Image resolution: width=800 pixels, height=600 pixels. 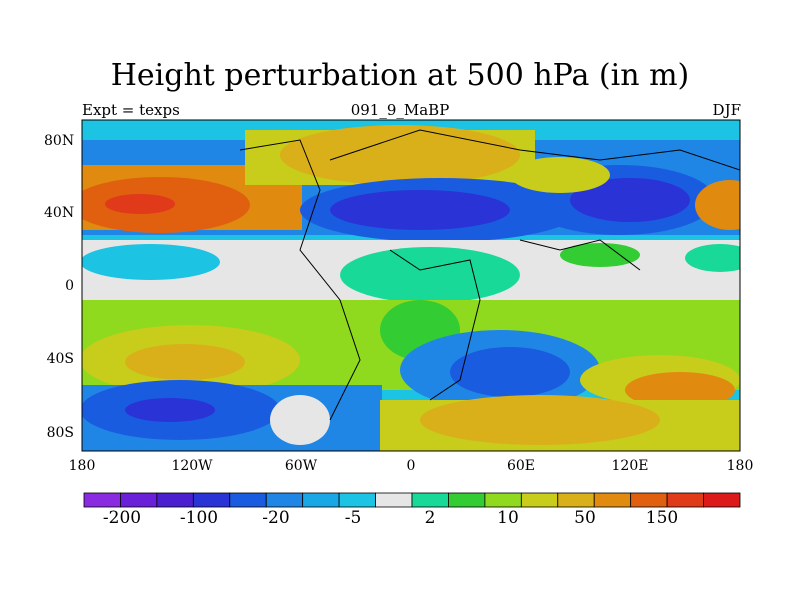 What do you see at coordinates (82, 466) in the screenshot?
I see `x-tick-180-left: 180` at bounding box center [82, 466].